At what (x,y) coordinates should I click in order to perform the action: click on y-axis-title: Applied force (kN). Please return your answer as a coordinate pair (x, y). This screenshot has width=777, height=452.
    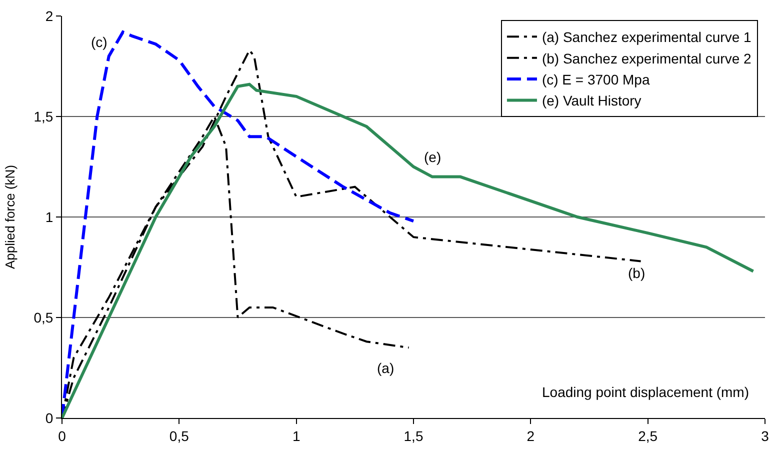
    Looking at the image, I should click on (10, 217).